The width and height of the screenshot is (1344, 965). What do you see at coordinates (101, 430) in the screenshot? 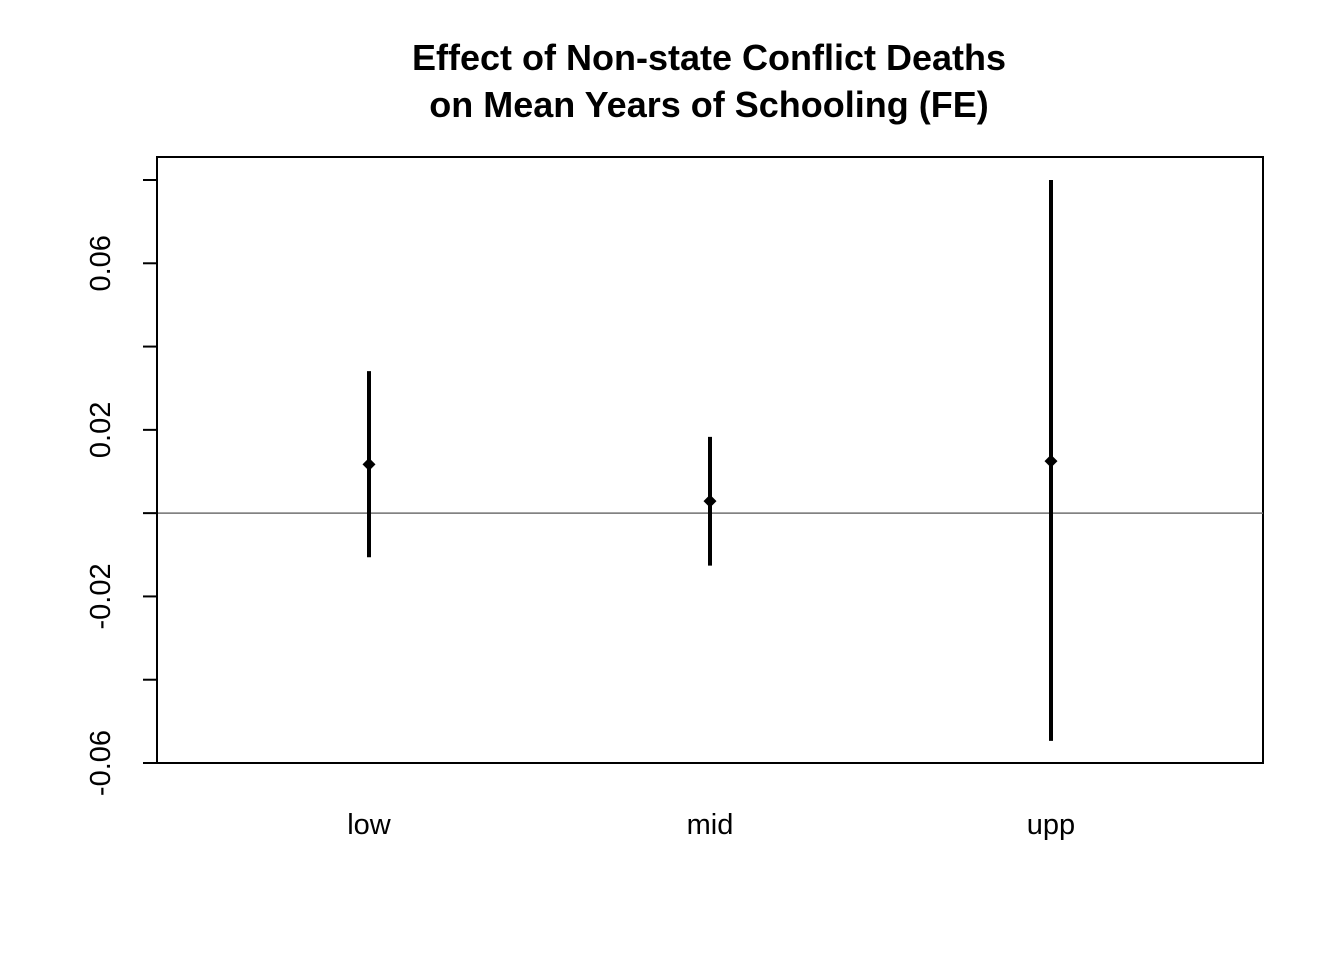
I see `y-tick-label: 0.02` at bounding box center [101, 430].